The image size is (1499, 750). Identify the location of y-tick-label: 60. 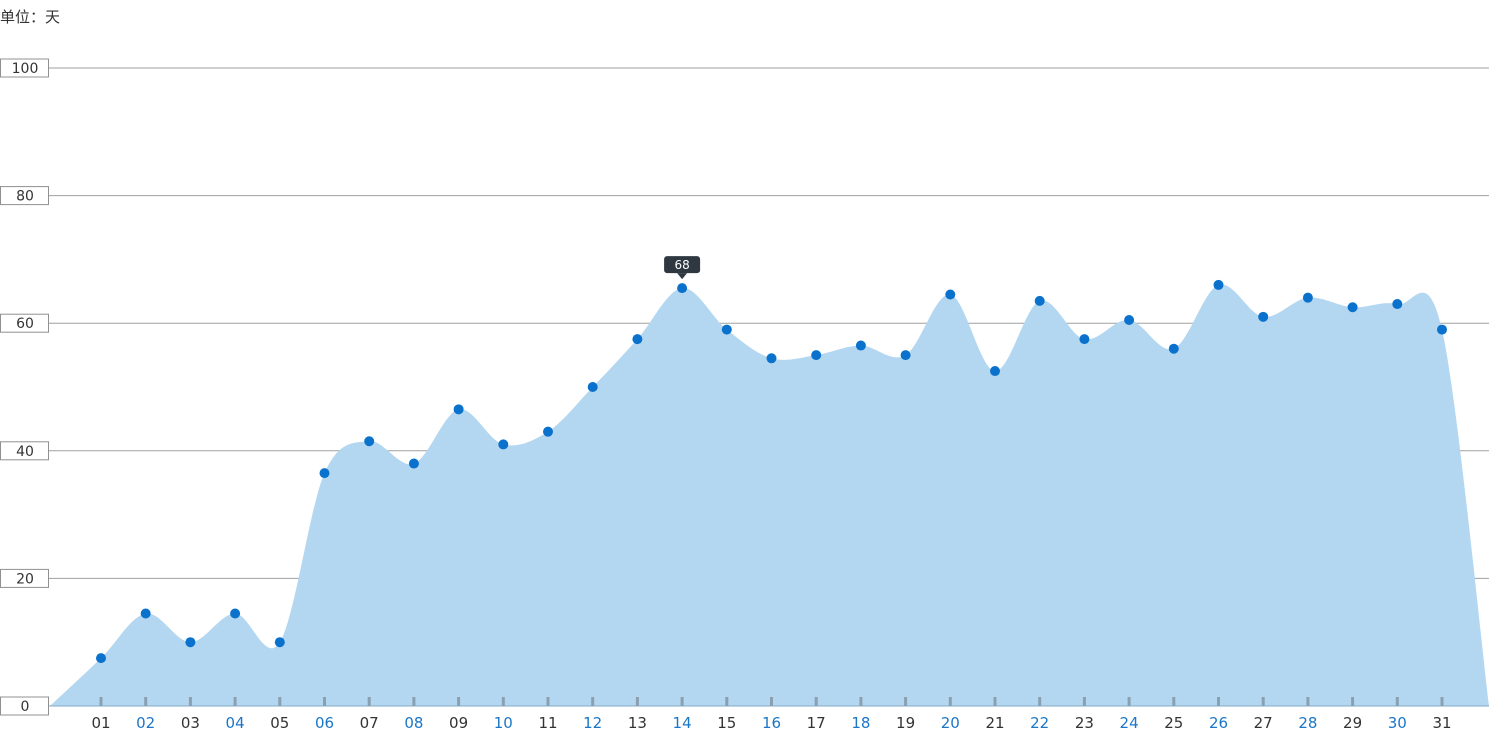
(25, 324).